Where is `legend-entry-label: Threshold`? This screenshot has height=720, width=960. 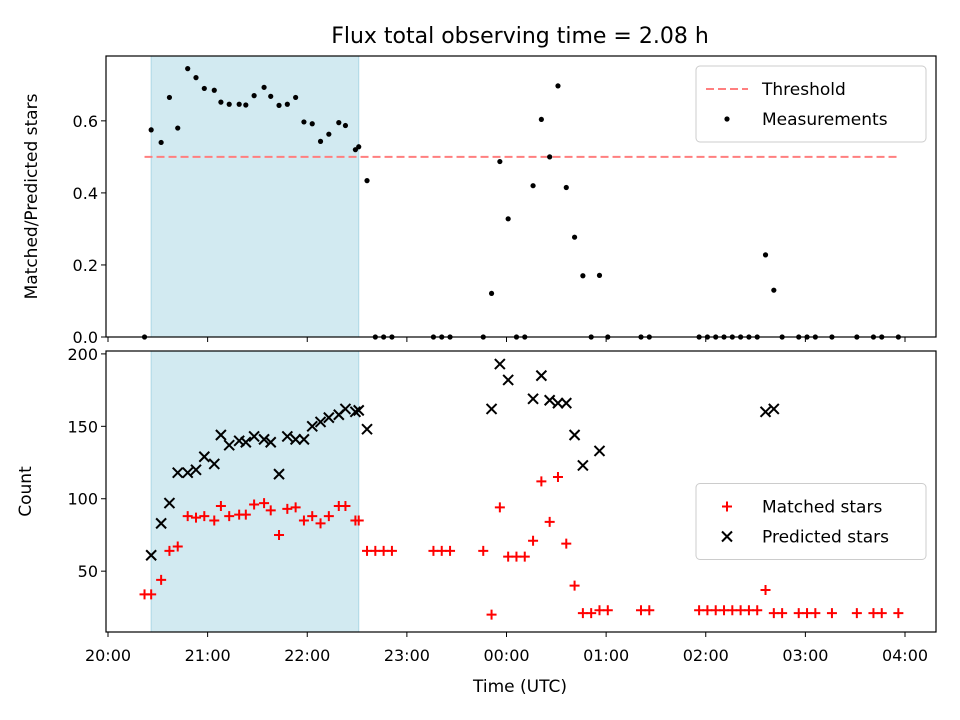
legend-entry-label: Threshold is located at coordinates (803, 90).